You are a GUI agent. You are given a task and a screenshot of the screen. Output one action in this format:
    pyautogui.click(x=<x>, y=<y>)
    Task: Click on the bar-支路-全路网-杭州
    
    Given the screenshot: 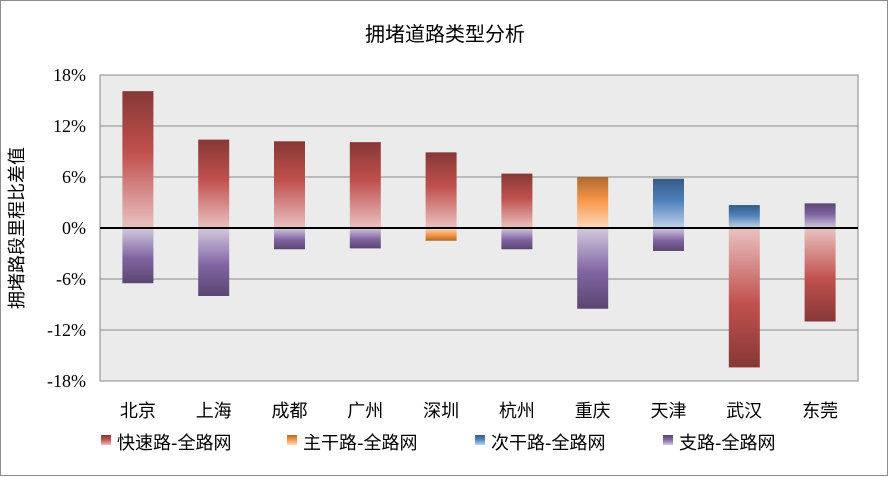 What is the action you would take?
    pyautogui.click(x=517, y=239)
    